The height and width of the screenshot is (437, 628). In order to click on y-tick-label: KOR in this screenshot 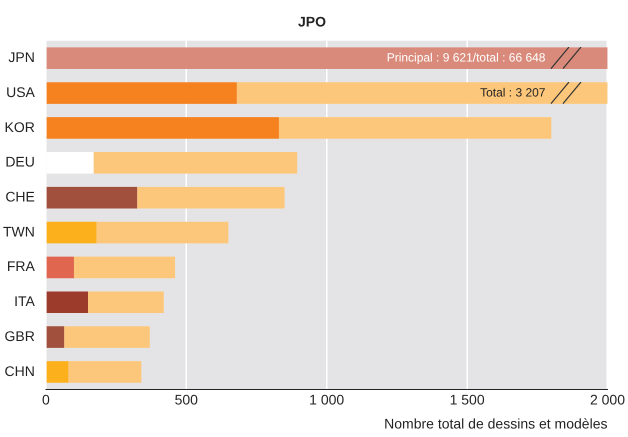, I will do `click(19, 126)`.